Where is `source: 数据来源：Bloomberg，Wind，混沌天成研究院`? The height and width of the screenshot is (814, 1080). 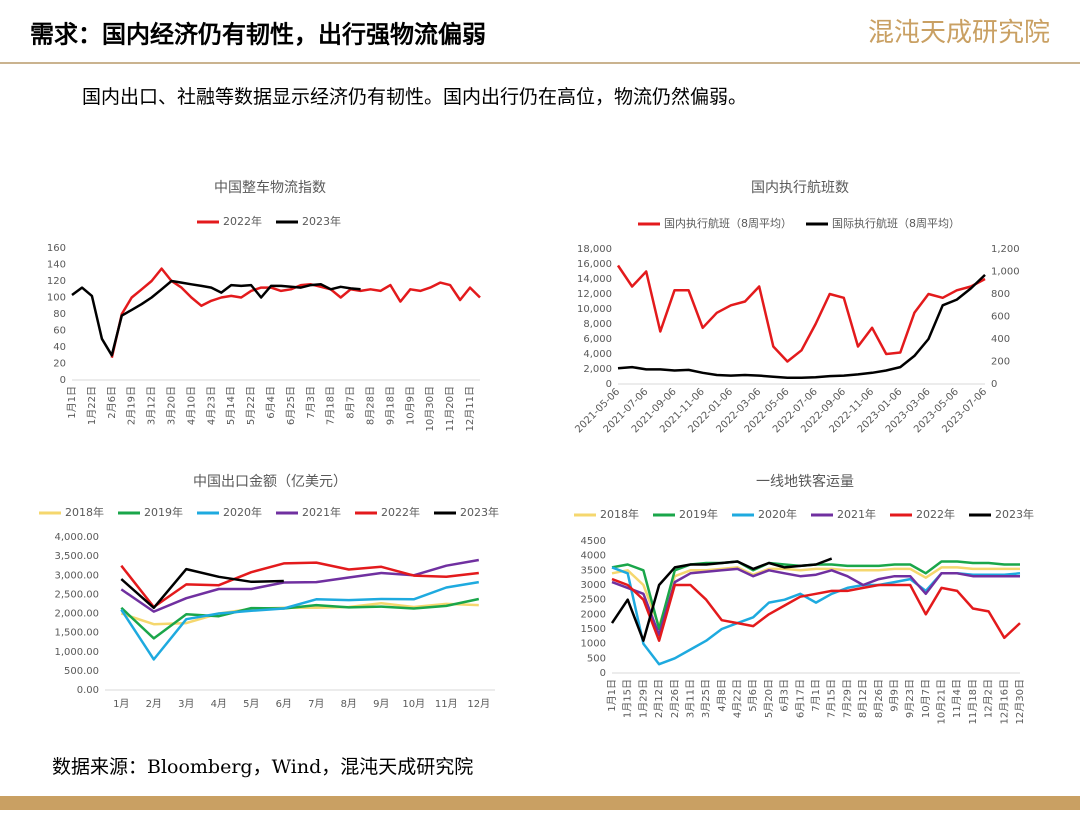 source: 数据来源：Bloomberg，Wind，混沌天成研究院 is located at coordinates (262, 767).